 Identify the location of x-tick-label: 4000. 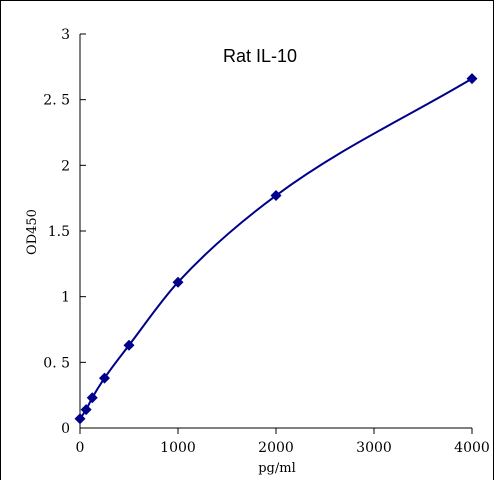
(472, 448).